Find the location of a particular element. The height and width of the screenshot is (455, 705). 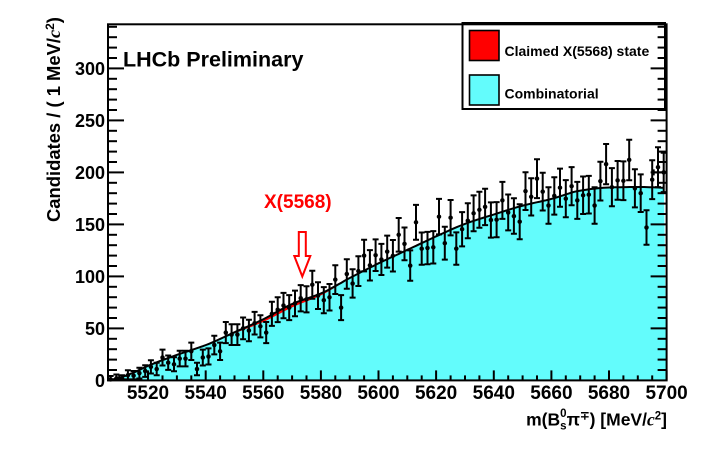

svg-text: 5700 is located at coordinates (666, 393).